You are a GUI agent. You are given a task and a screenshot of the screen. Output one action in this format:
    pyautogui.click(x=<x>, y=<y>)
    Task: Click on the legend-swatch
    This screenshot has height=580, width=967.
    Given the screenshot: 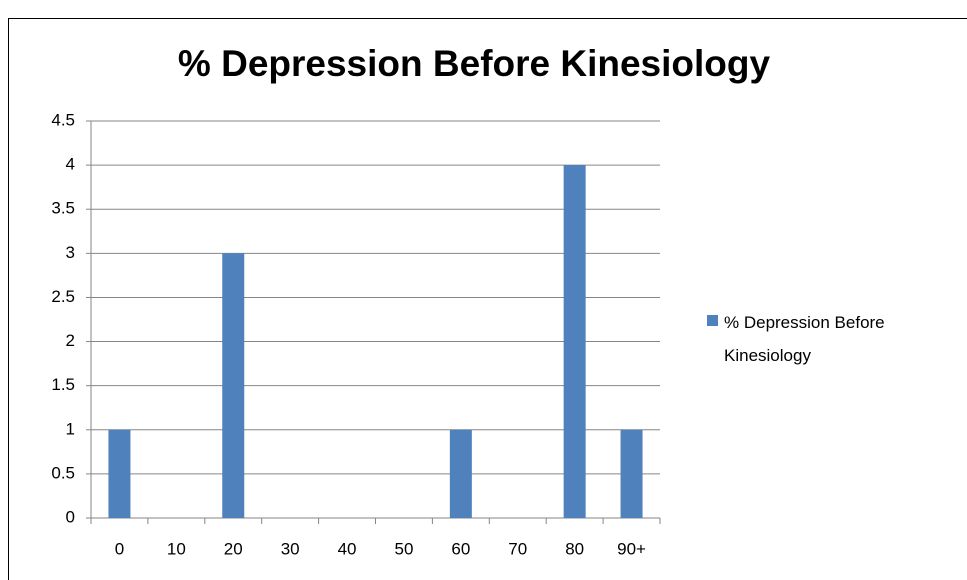 What is the action you would take?
    pyautogui.click(x=712, y=320)
    